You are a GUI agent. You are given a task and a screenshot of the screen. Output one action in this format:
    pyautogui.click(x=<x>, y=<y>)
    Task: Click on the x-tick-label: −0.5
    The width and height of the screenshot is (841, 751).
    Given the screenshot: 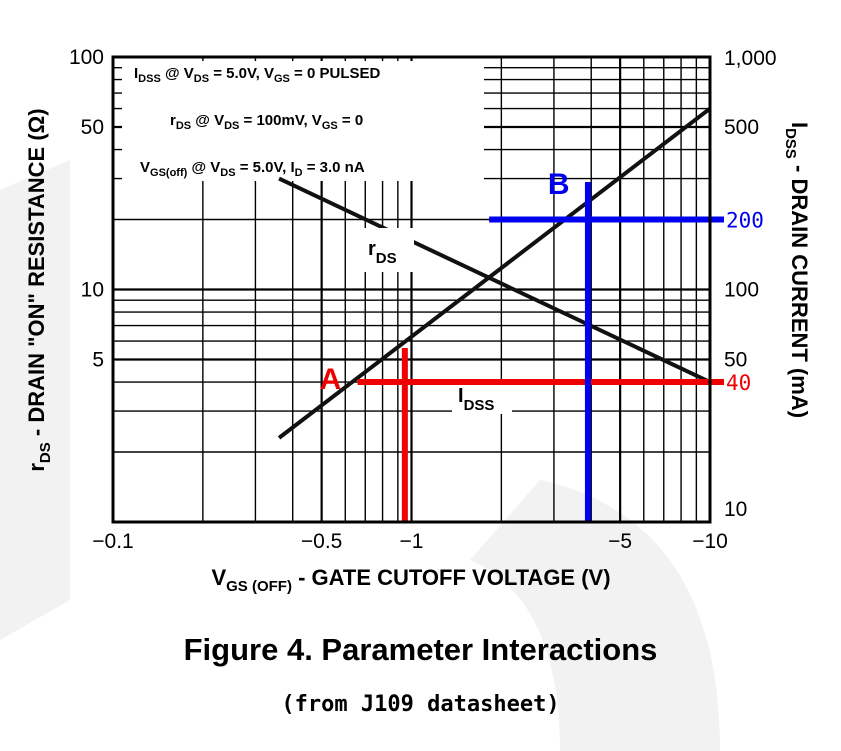 What is the action you would take?
    pyautogui.click(x=321, y=541)
    